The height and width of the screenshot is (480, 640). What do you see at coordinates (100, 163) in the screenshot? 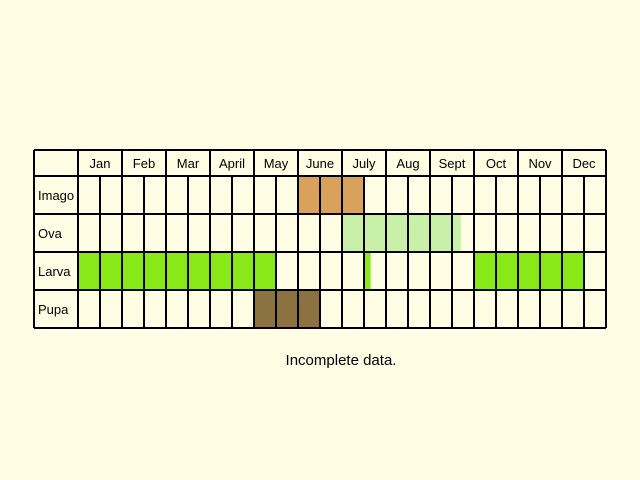
I see `month-label-jan: Jan` at bounding box center [100, 163].